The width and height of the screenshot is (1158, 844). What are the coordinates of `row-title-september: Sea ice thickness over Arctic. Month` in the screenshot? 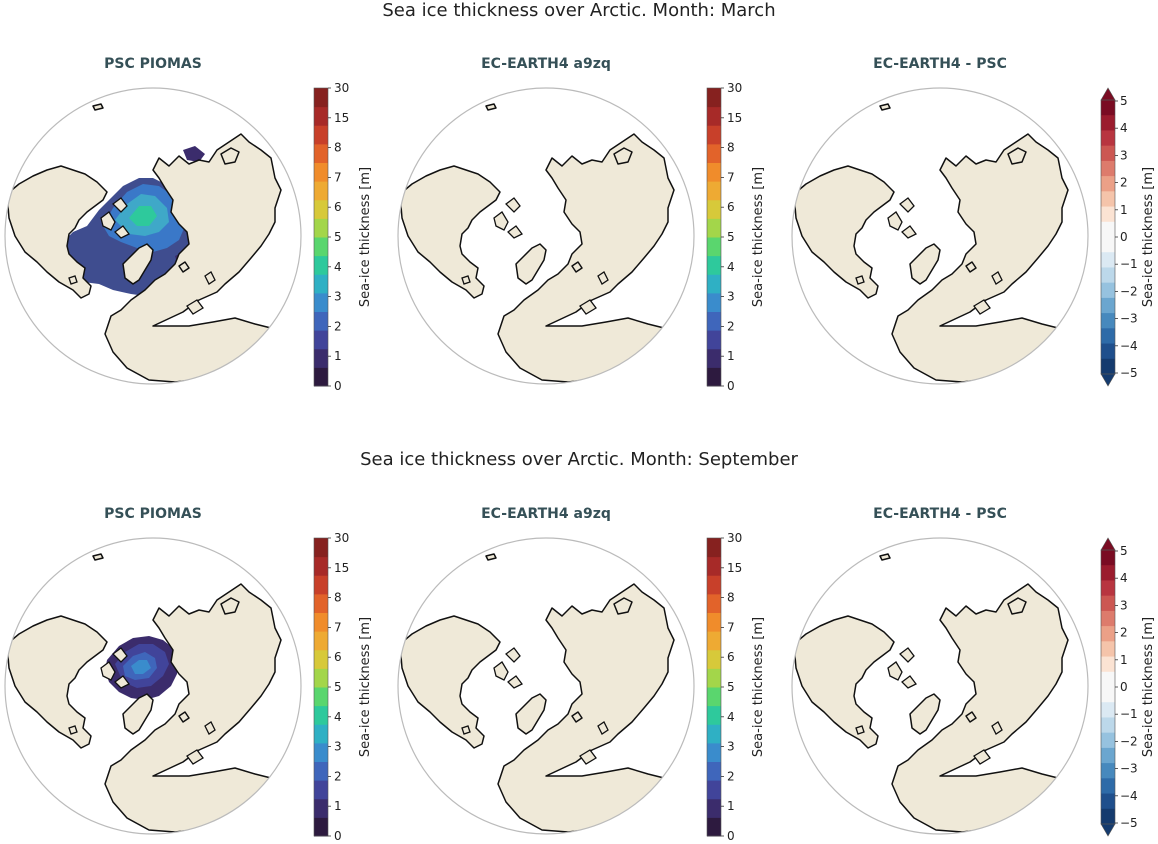 It's located at (579, 459).